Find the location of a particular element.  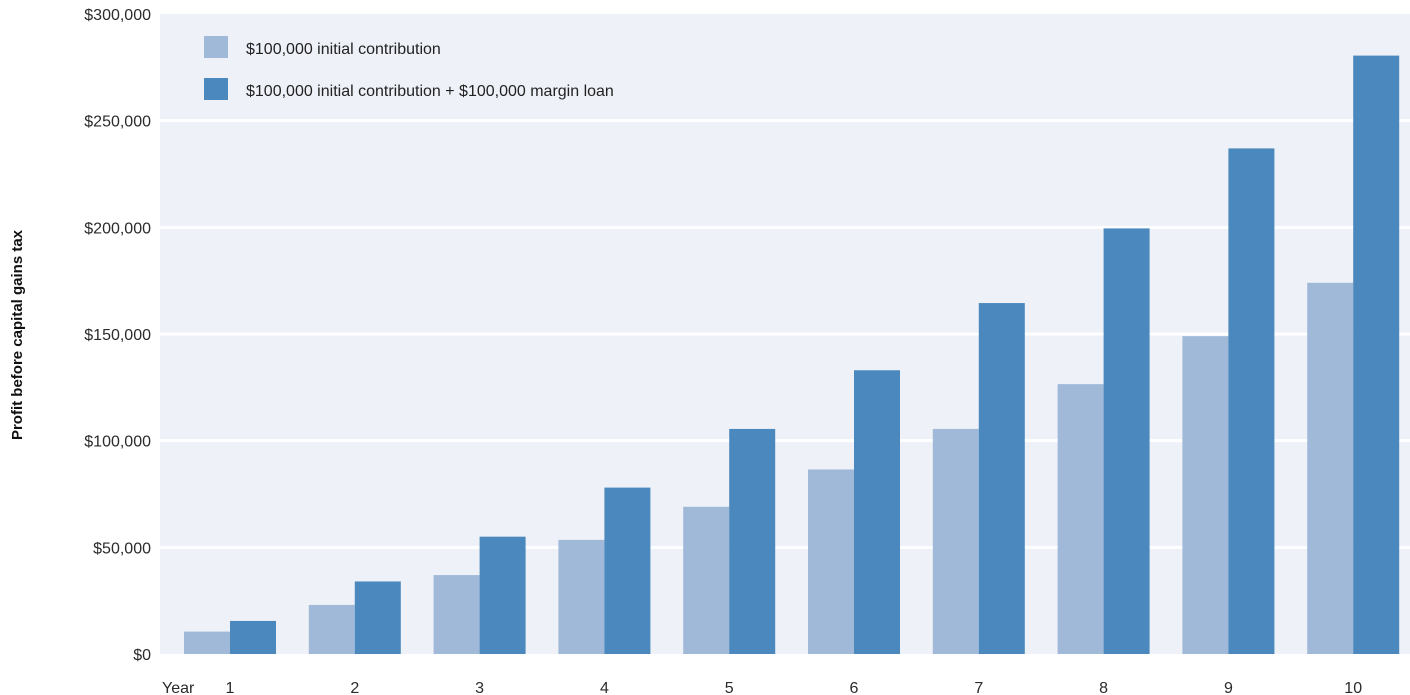

y-tick-label: $50,000 is located at coordinates (122, 548).